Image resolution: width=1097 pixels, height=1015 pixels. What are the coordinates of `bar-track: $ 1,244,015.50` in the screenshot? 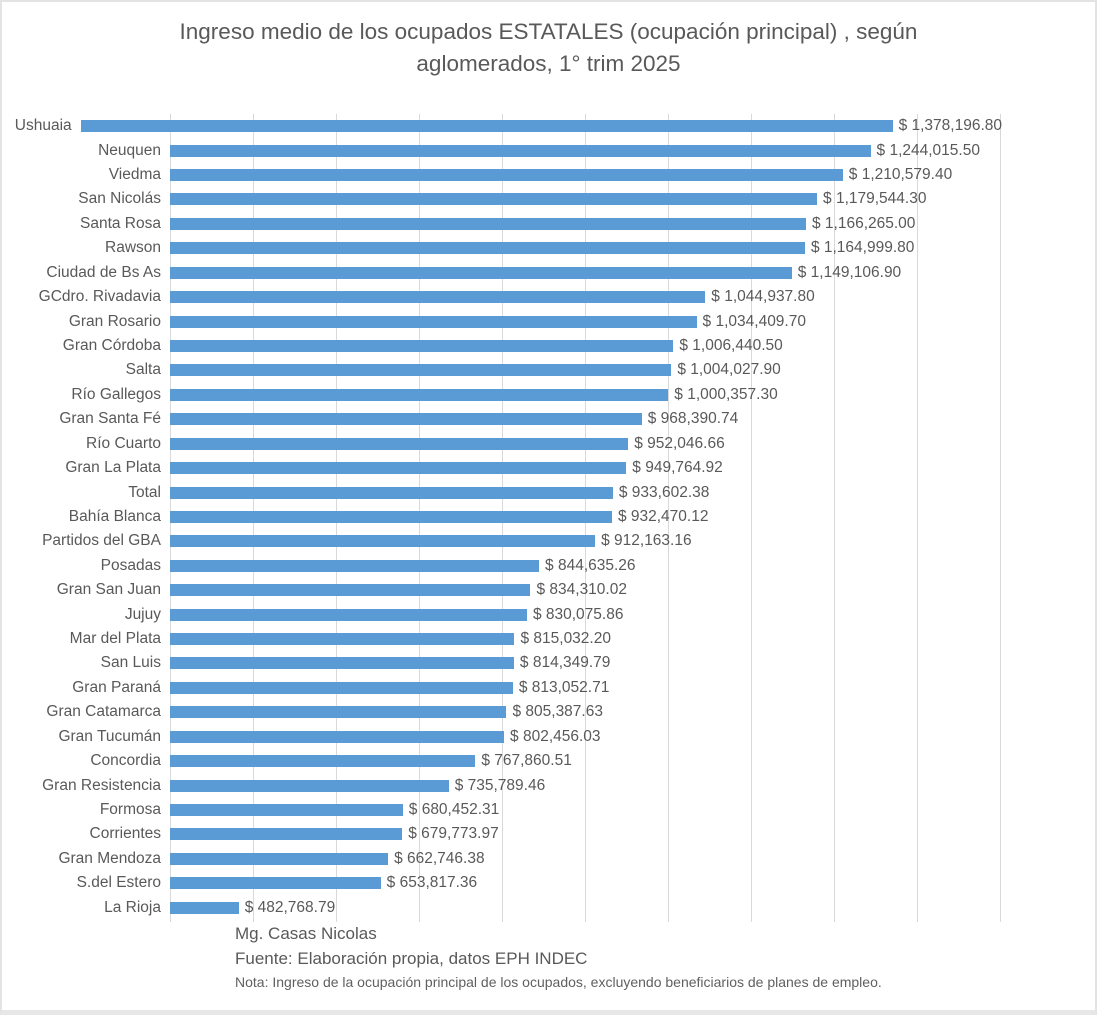 It's located at (586, 150).